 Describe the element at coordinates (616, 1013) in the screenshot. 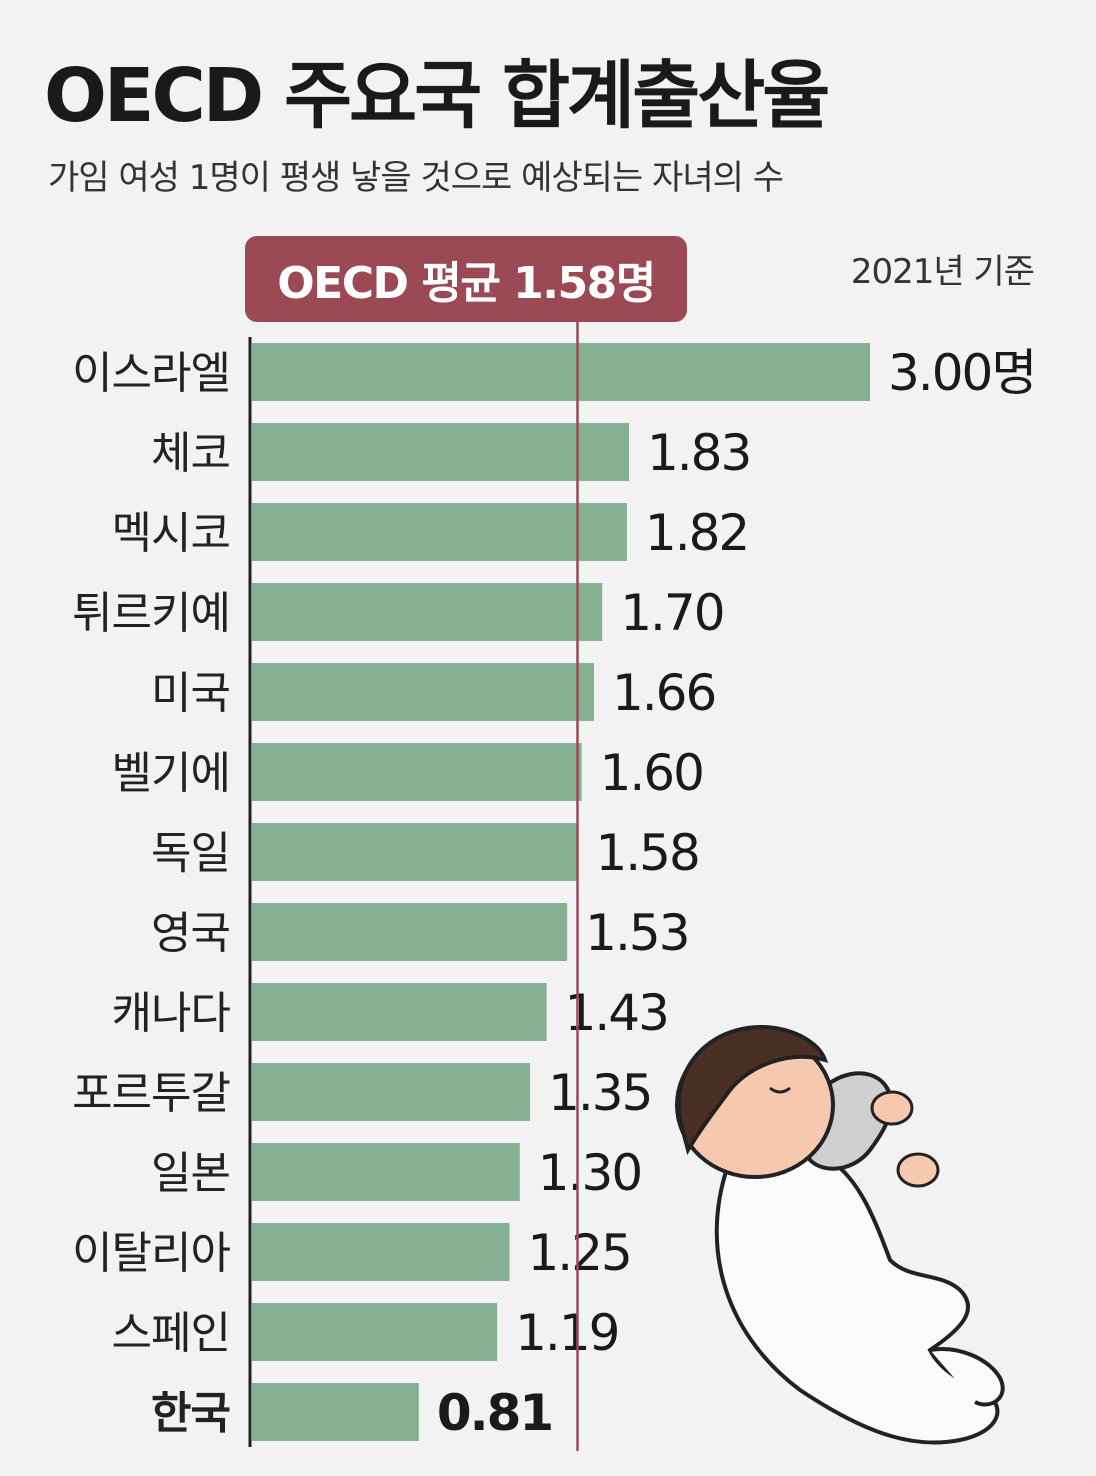

I see `value-label: 1.43` at that location.